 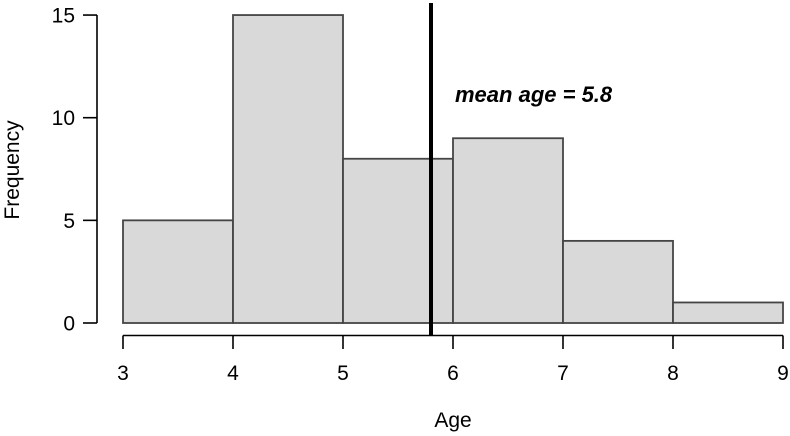 What do you see at coordinates (123, 373) in the screenshot?
I see `x-axis-tick-label: 3` at bounding box center [123, 373].